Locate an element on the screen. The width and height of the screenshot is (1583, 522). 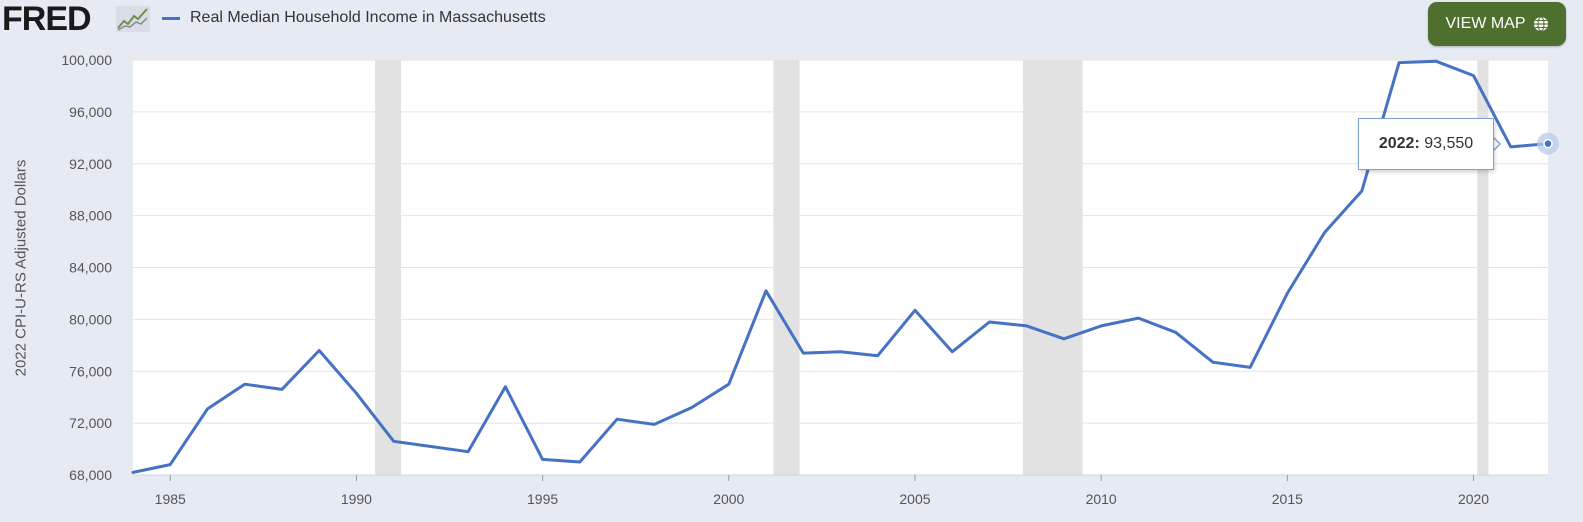
tooltip-arrow-inner is located at coordinates (1495, 144).